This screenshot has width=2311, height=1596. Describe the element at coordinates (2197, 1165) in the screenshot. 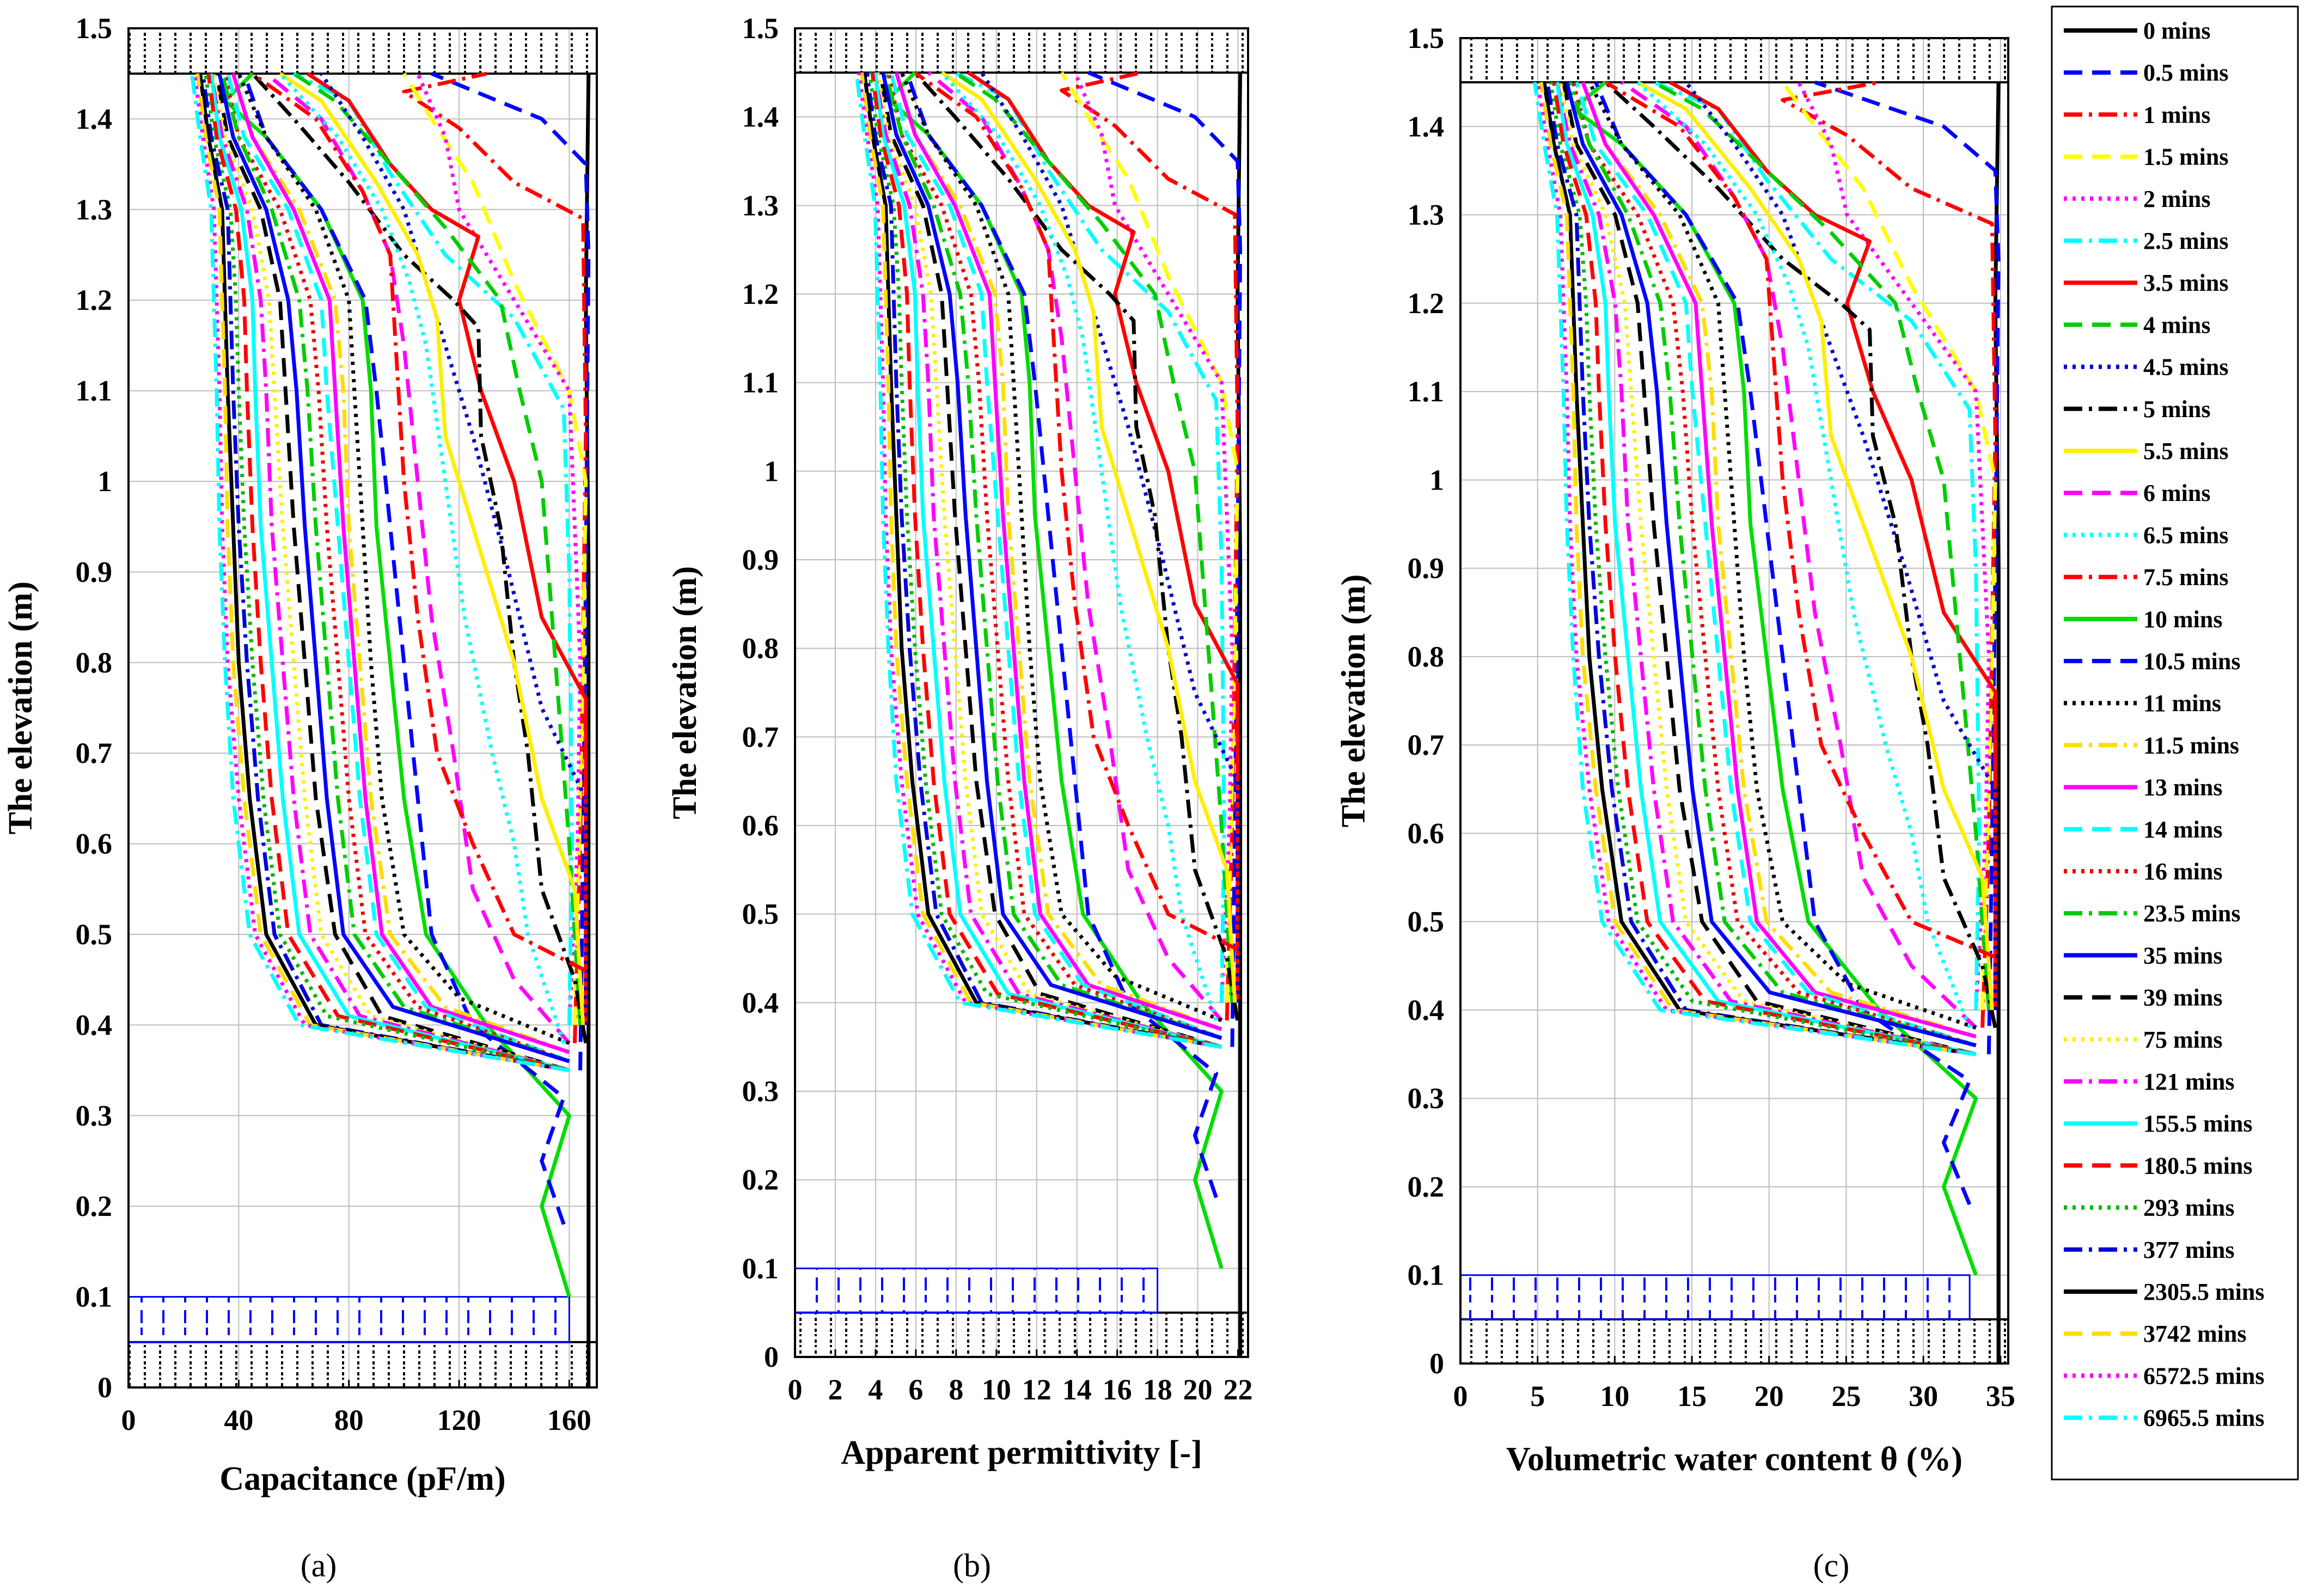

I see `legend-label-27: 180.5 mins` at that location.